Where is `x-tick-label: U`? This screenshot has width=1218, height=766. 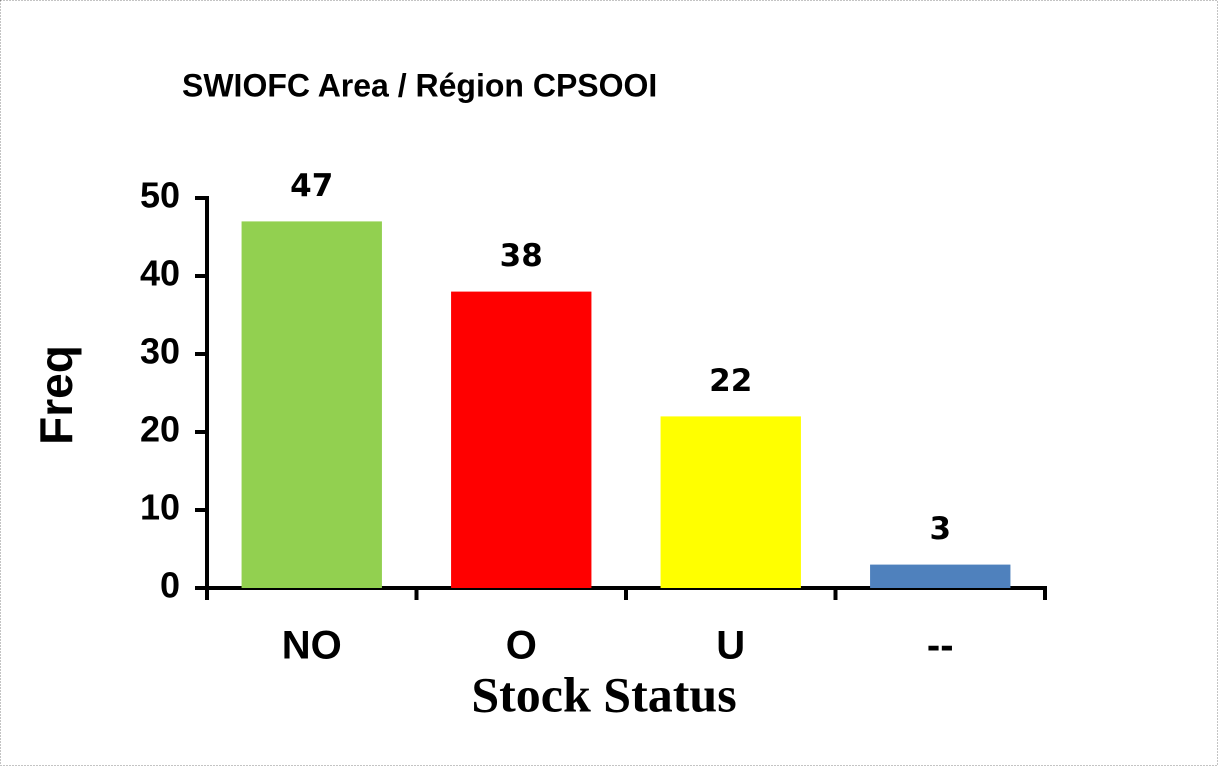
x-tick-label: U is located at coordinates (730, 646).